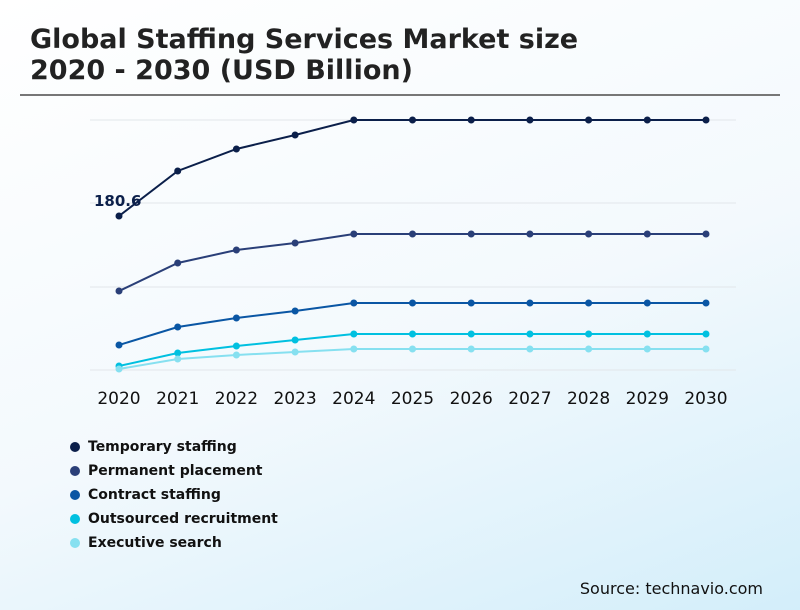  I want to click on title-line-1: Global Staffing Services Market size, so click(304, 39).